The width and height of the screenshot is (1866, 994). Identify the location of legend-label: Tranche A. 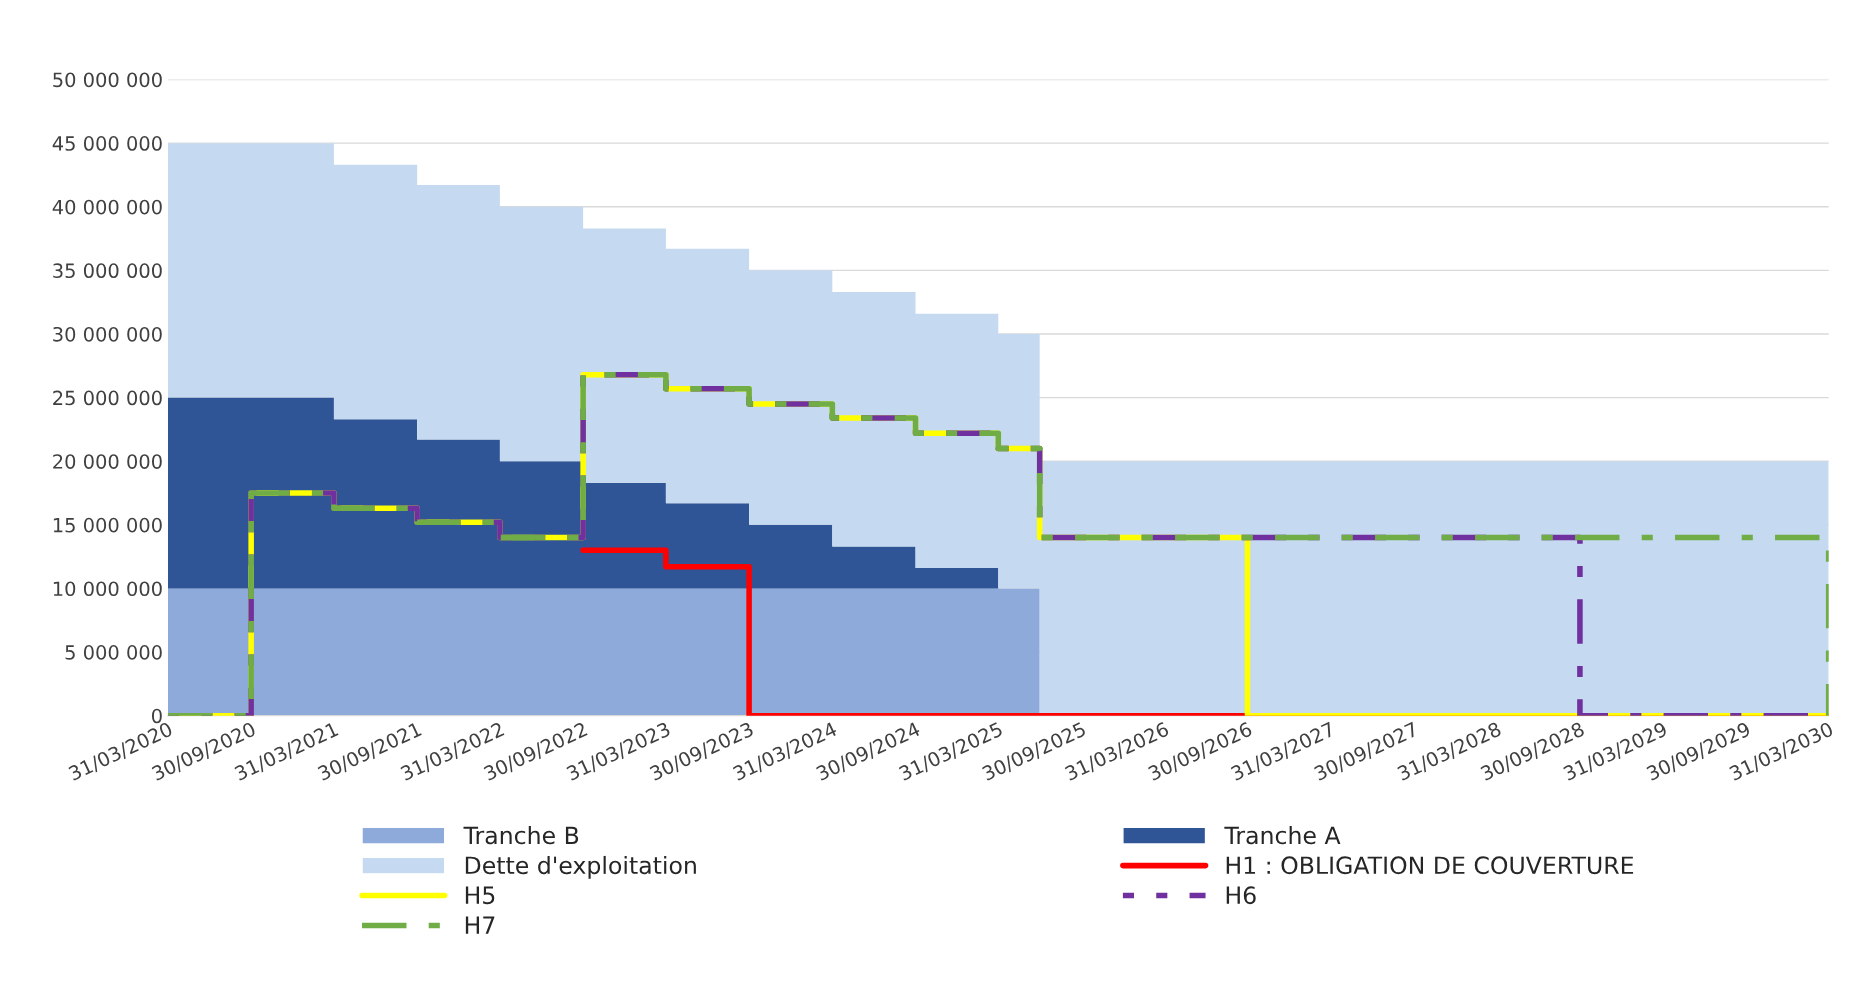
(1282, 835).